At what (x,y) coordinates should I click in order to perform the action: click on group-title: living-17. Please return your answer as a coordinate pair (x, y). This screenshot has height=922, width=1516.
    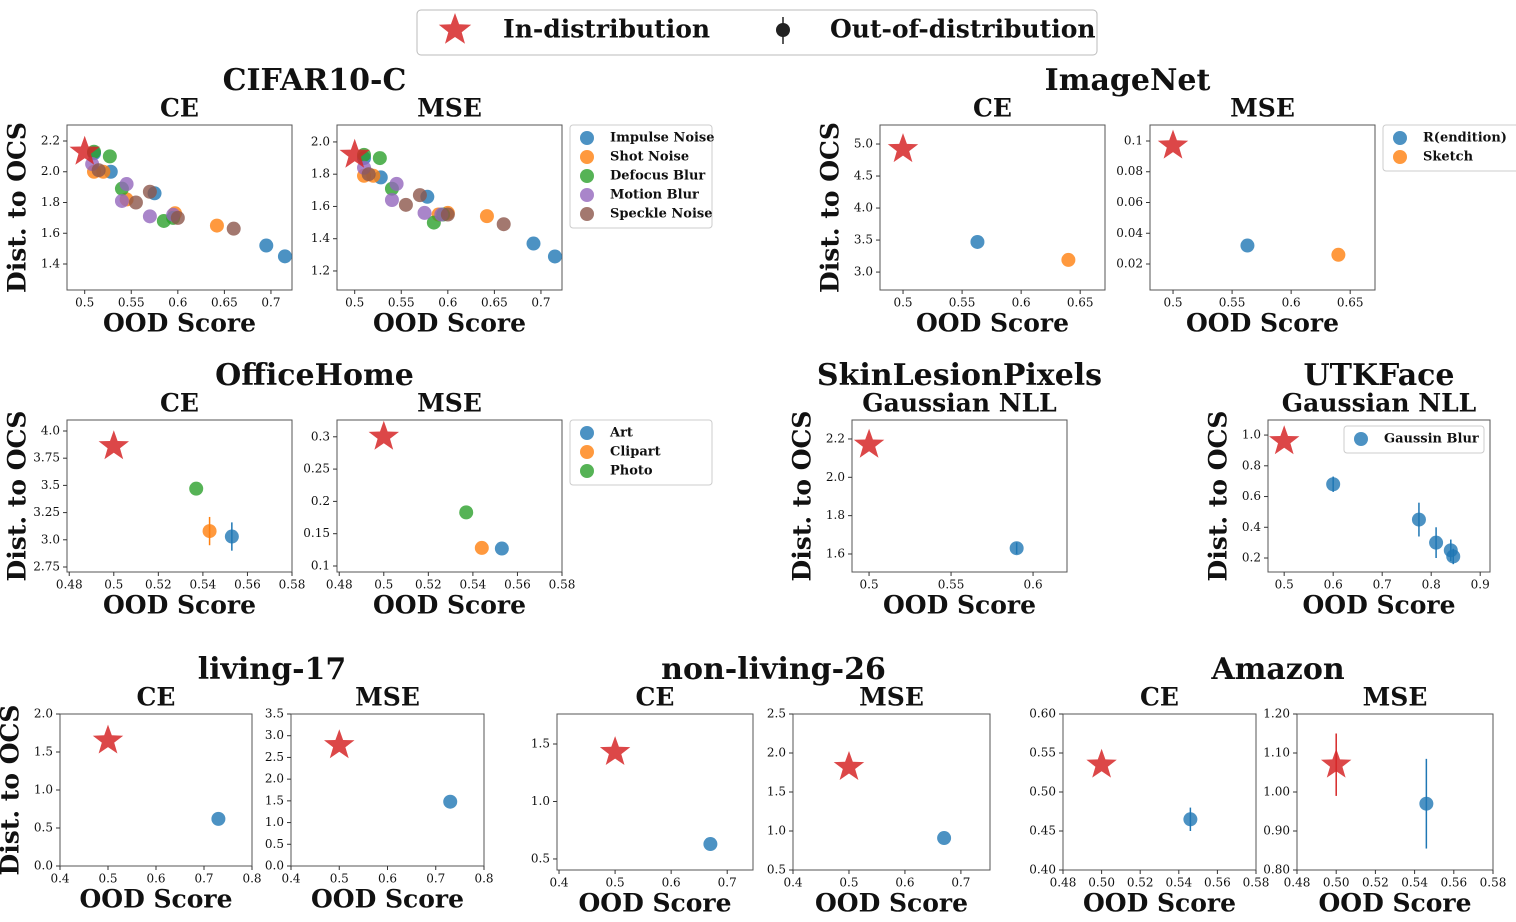
    Looking at the image, I should click on (272, 669).